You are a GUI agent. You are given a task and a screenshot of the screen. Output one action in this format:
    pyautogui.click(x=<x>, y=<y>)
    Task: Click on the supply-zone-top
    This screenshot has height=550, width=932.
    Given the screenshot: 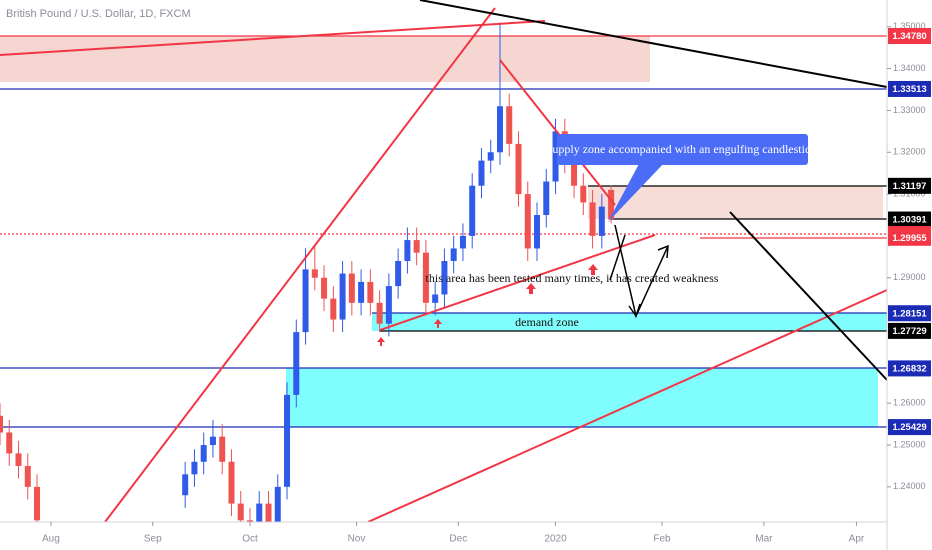 What is the action you would take?
    pyautogui.click(x=325, y=59)
    